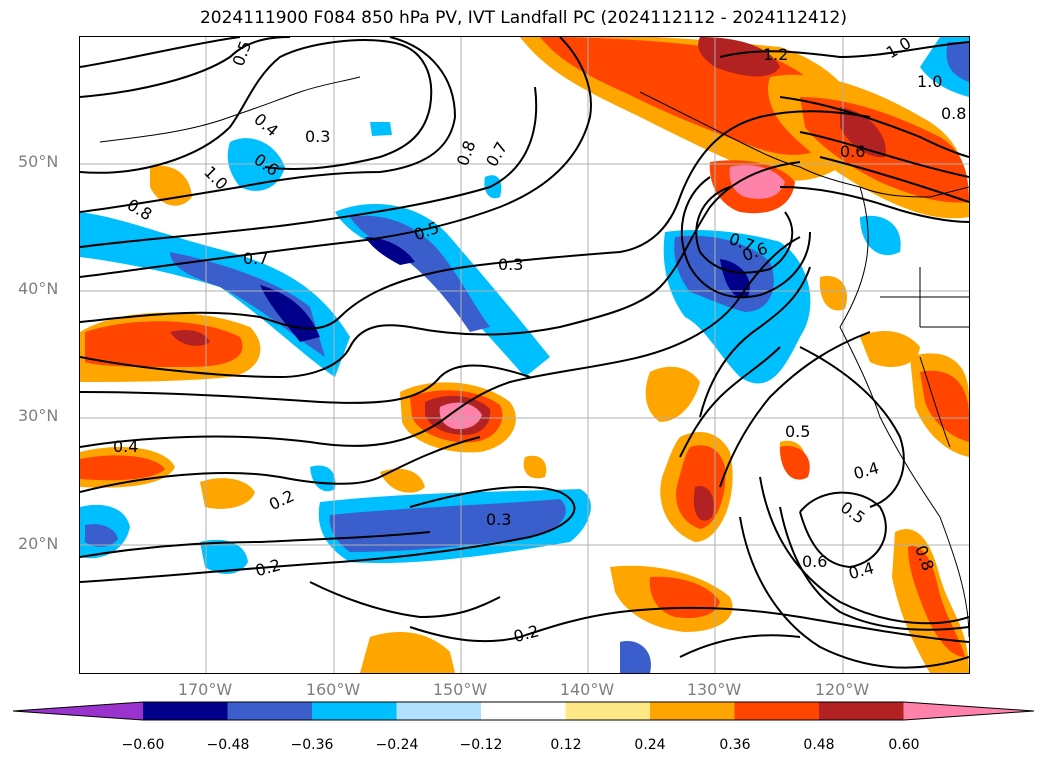  What do you see at coordinates (38, 415) in the screenshot?
I see `lat-label-30n: 30°N` at bounding box center [38, 415].